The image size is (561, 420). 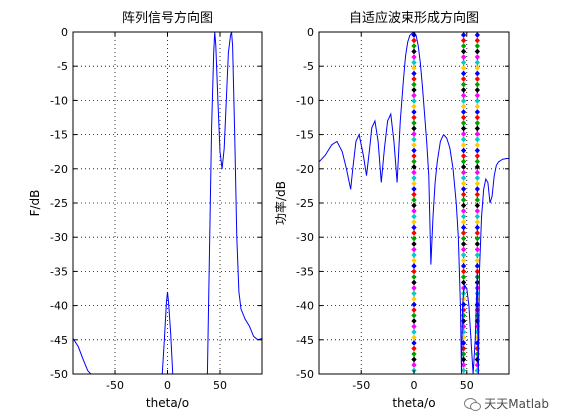 I want to click on right-y-tick-label: -45, so click(x=305, y=340).